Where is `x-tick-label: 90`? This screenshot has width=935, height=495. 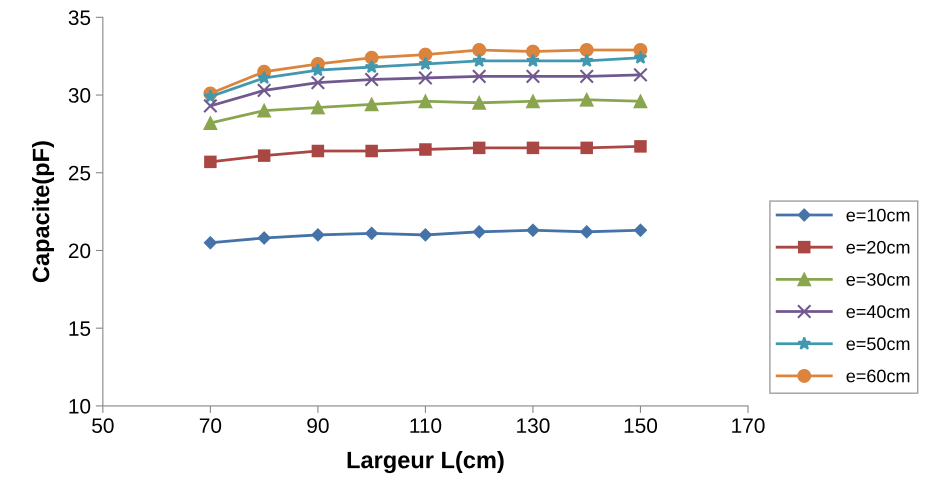
x-tick-label: 90 is located at coordinates (318, 426).